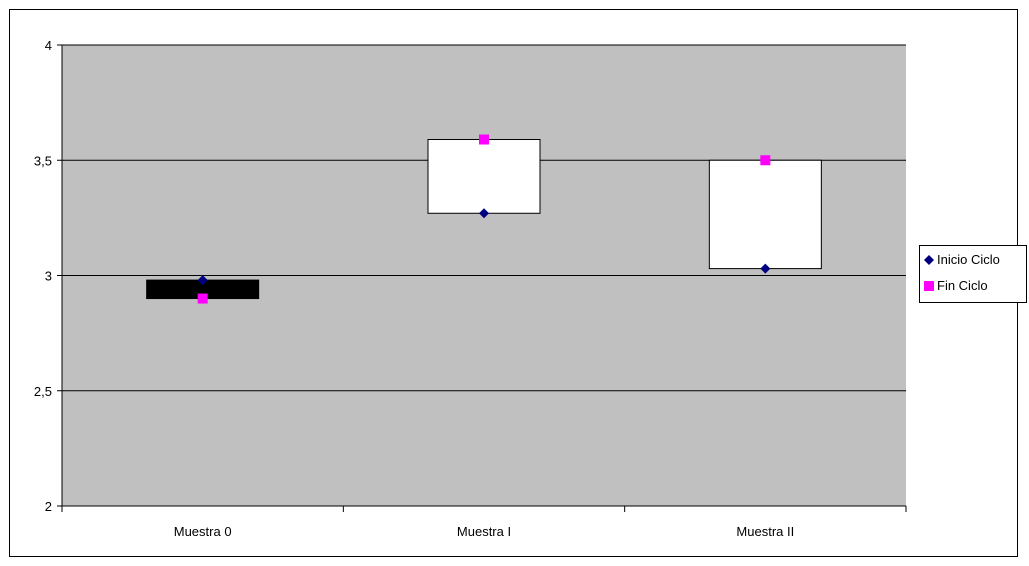  Describe the element at coordinates (48, 276) in the screenshot. I see `y-tick-label: 3` at that location.